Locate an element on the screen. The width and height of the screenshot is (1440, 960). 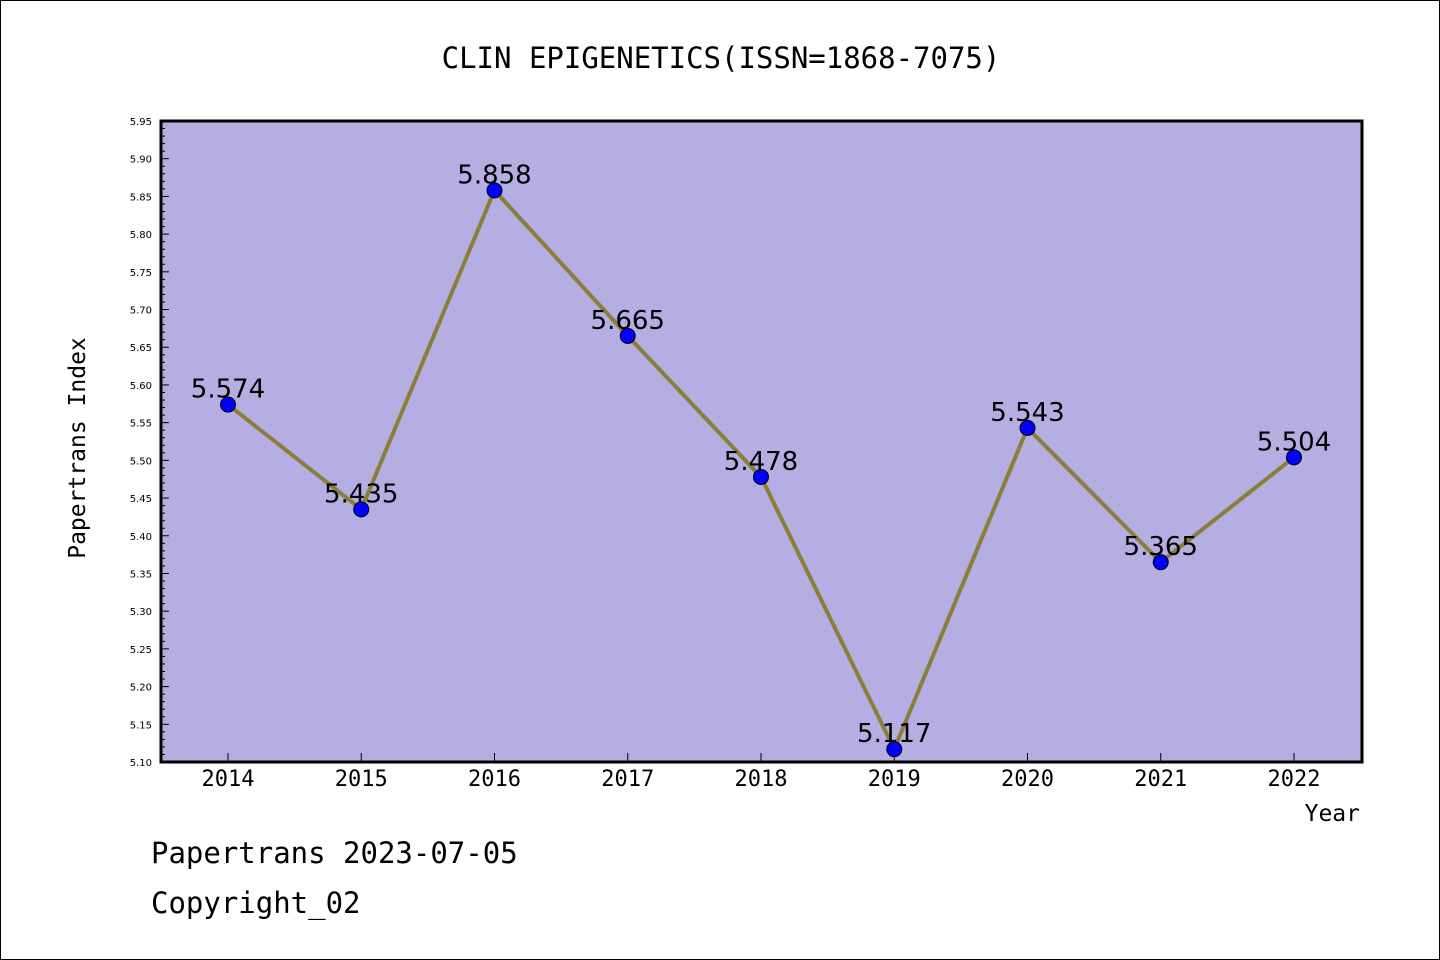
data-label: 5.435 is located at coordinates (361, 494).